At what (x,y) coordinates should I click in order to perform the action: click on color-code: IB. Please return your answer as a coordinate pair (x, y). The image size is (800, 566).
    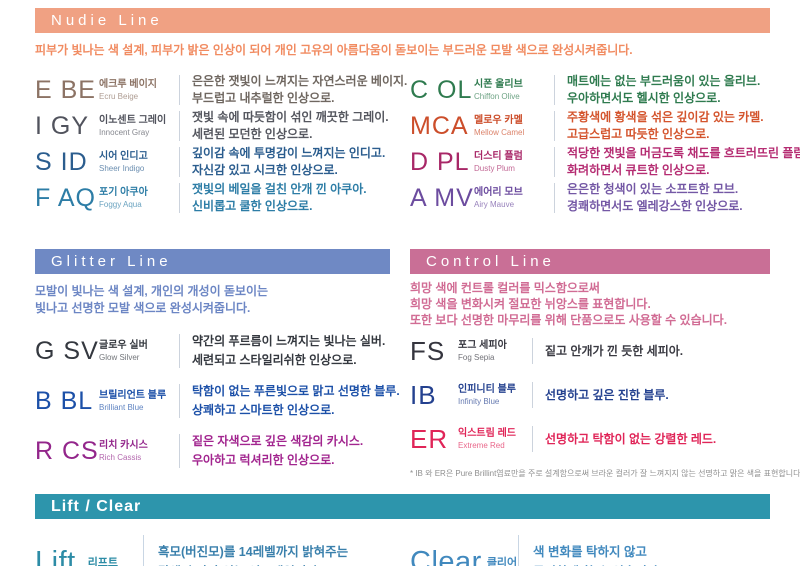
    Looking at the image, I should click on (423, 395).